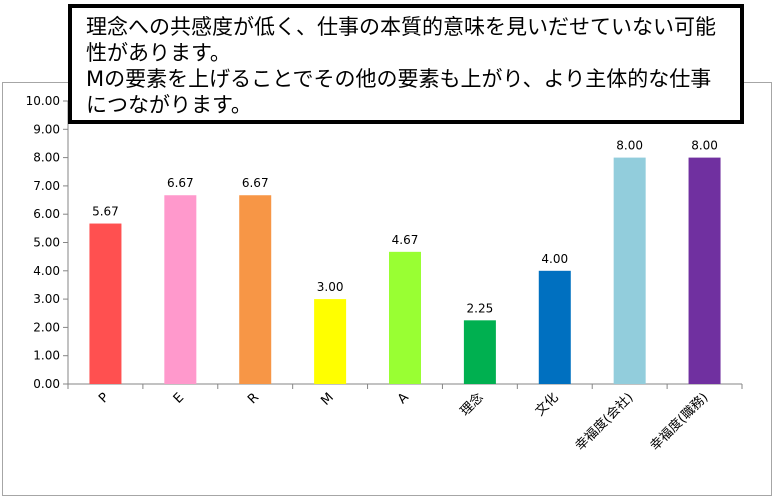 The width and height of the screenshot is (777, 502). What do you see at coordinates (480, 308) in the screenshot?
I see `data-label: 2.25` at bounding box center [480, 308].